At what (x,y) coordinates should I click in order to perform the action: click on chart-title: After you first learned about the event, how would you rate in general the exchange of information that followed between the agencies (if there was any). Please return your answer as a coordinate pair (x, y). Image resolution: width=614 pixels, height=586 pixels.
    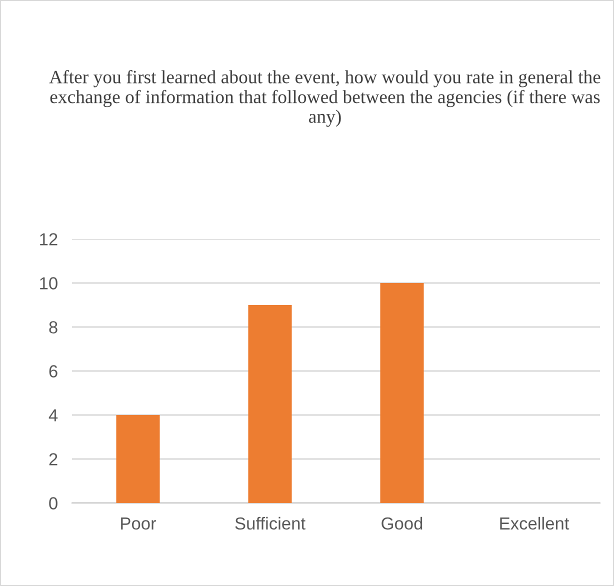
    Looking at the image, I should click on (324, 98).